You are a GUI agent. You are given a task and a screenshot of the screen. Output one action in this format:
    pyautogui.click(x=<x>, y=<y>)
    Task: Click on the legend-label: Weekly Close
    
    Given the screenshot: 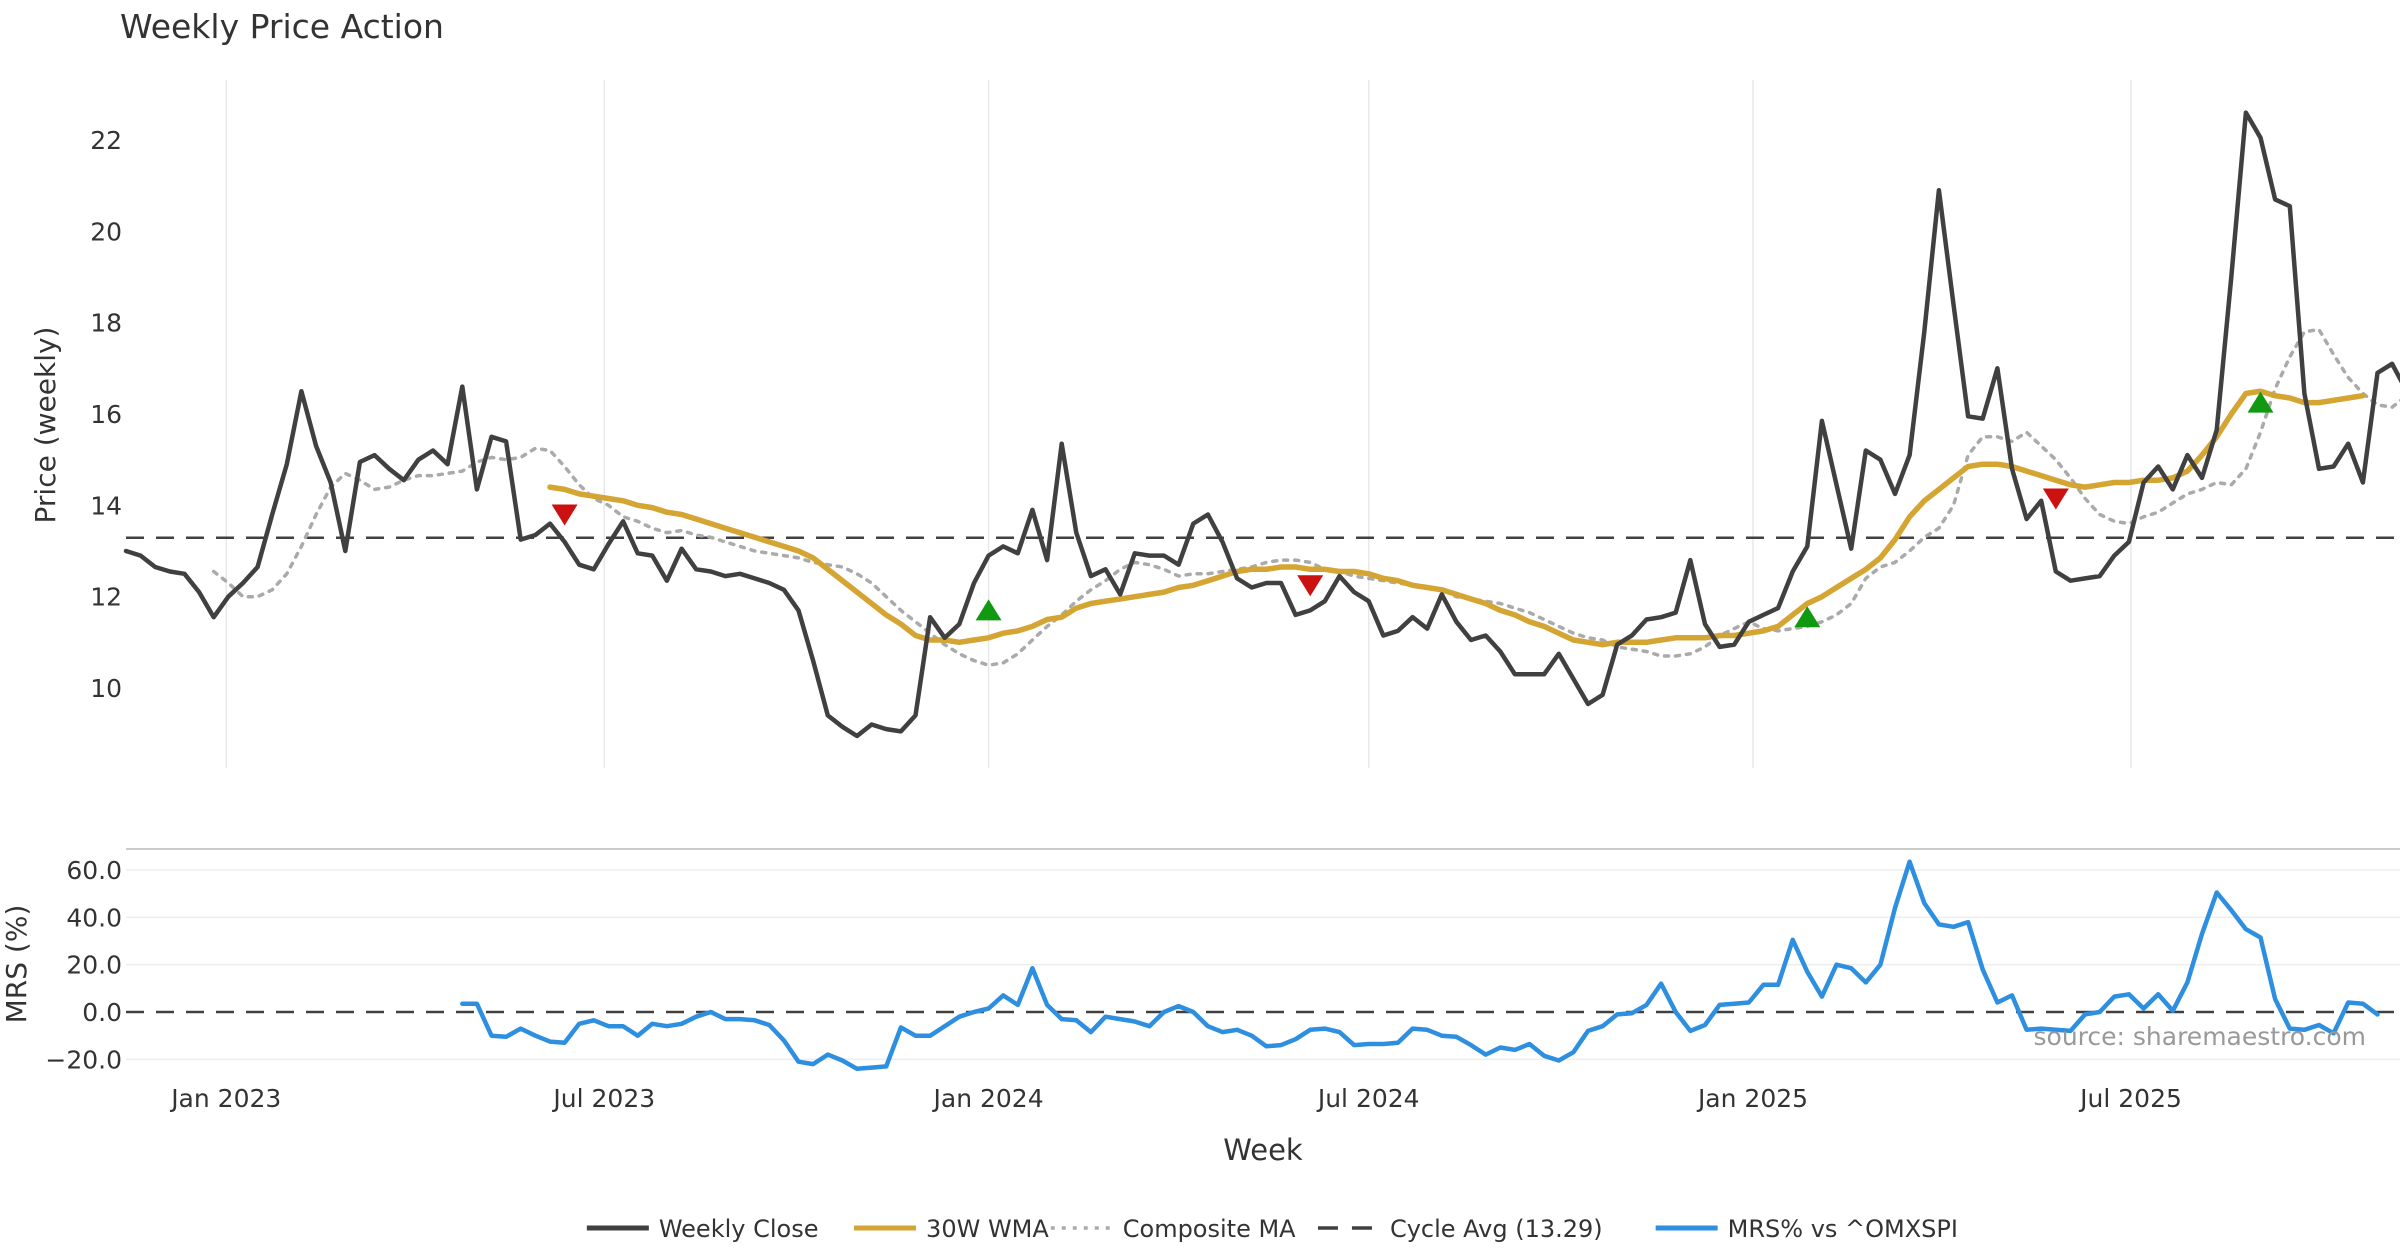 What is the action you would take?
    pyautogui.click(x=739, y=1229)
    